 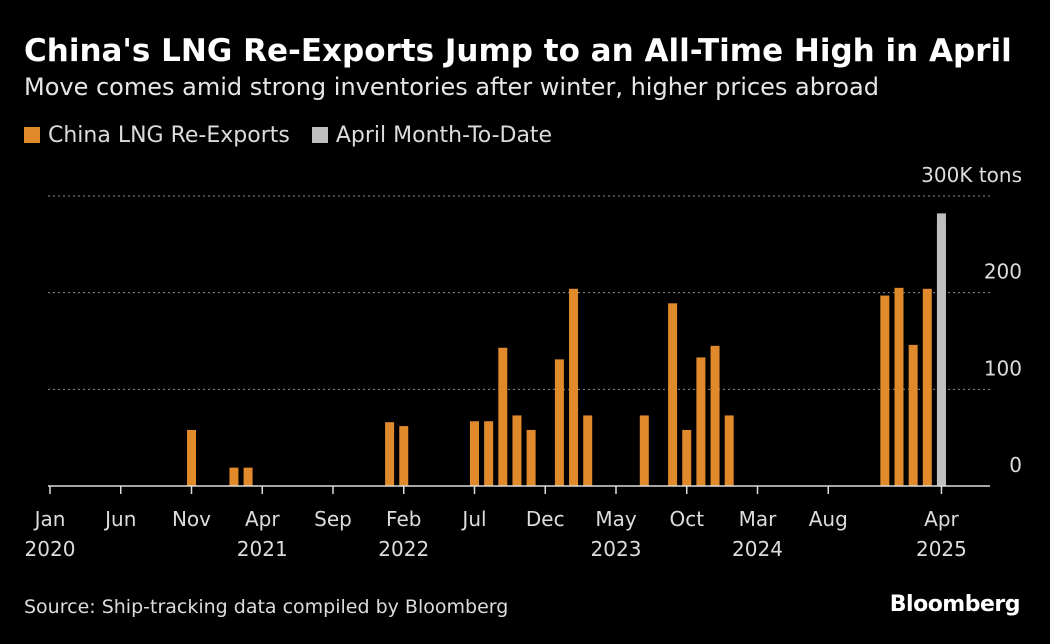 I want to click on legend-label-re-exports: China LNG Re-Exports, so click(x=169, y=135).